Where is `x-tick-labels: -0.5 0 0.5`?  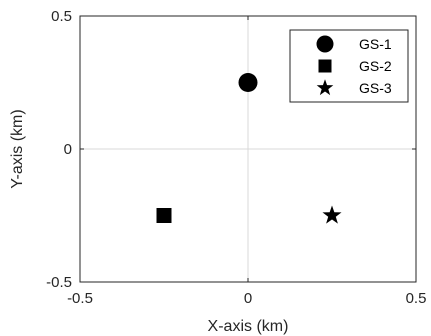
x-tick-labels: -0.5 0 0.5 is located at coordinates (246, 298).